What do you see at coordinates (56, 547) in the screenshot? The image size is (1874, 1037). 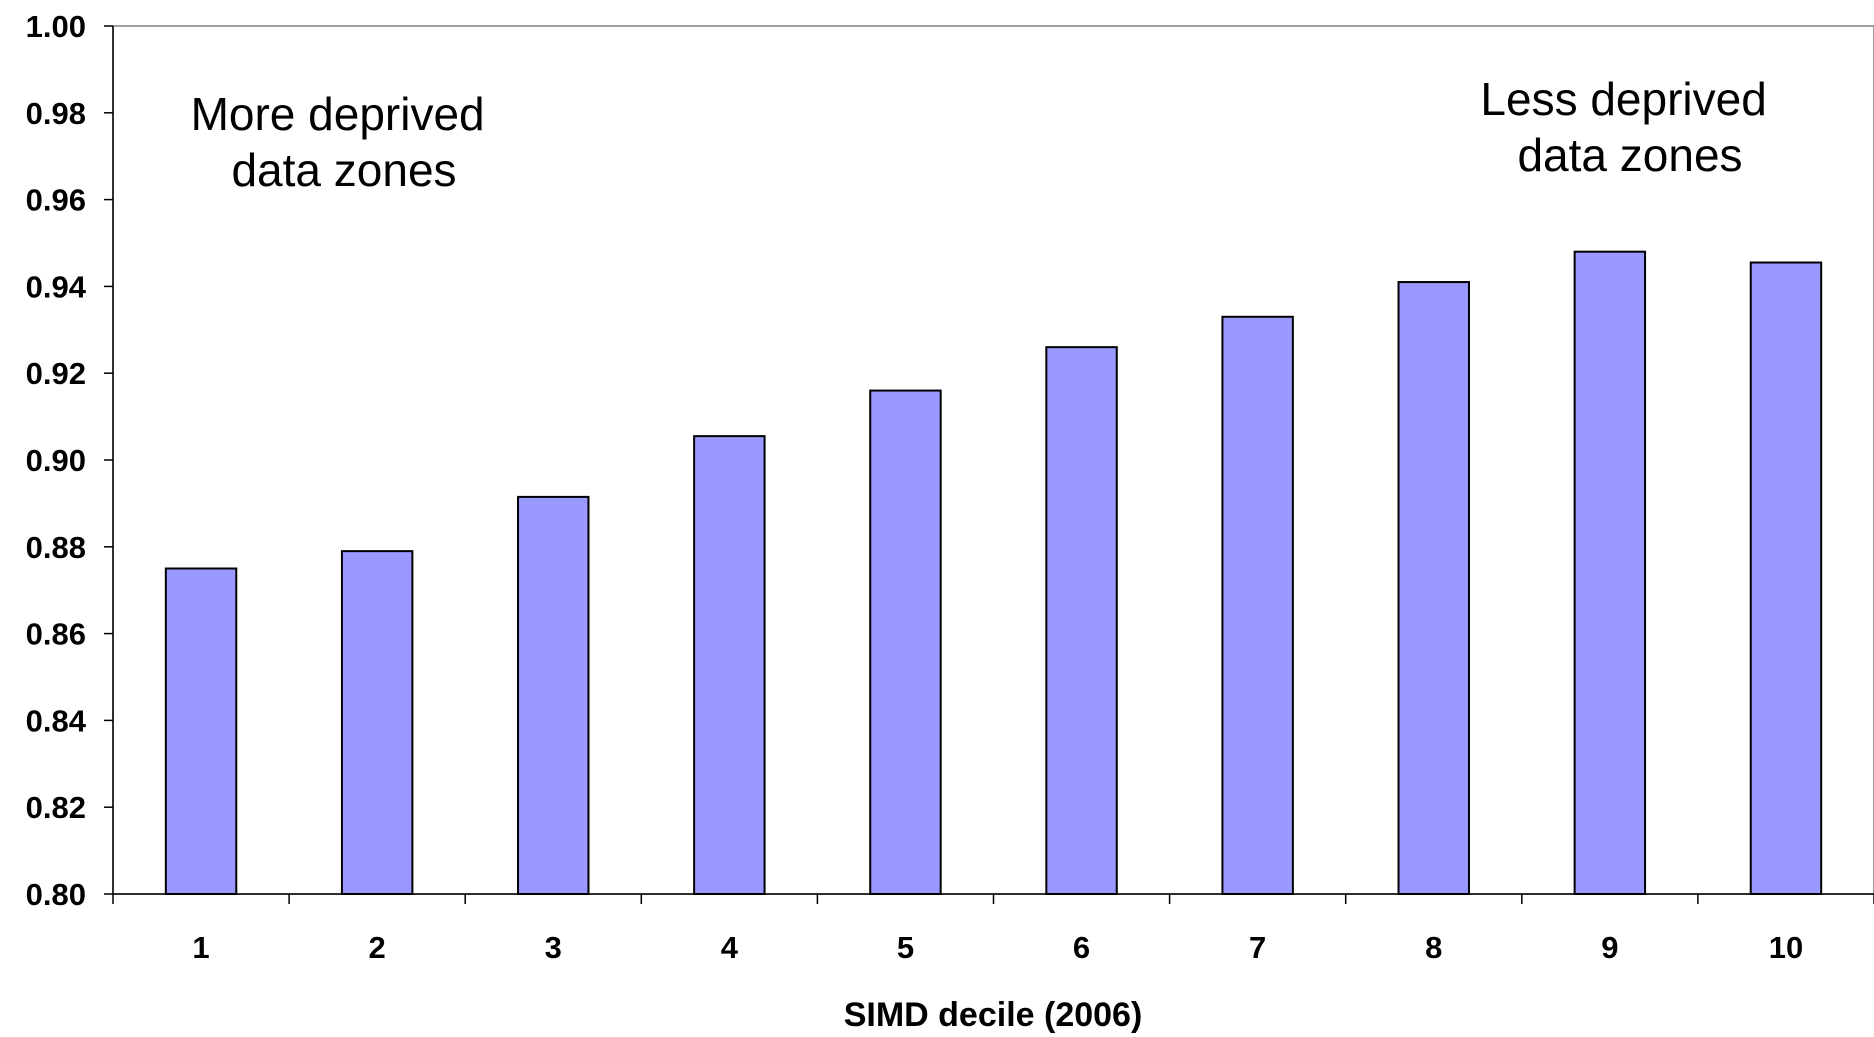 I see `y-tick-label: 0.88` at bounding box center [56, 547].